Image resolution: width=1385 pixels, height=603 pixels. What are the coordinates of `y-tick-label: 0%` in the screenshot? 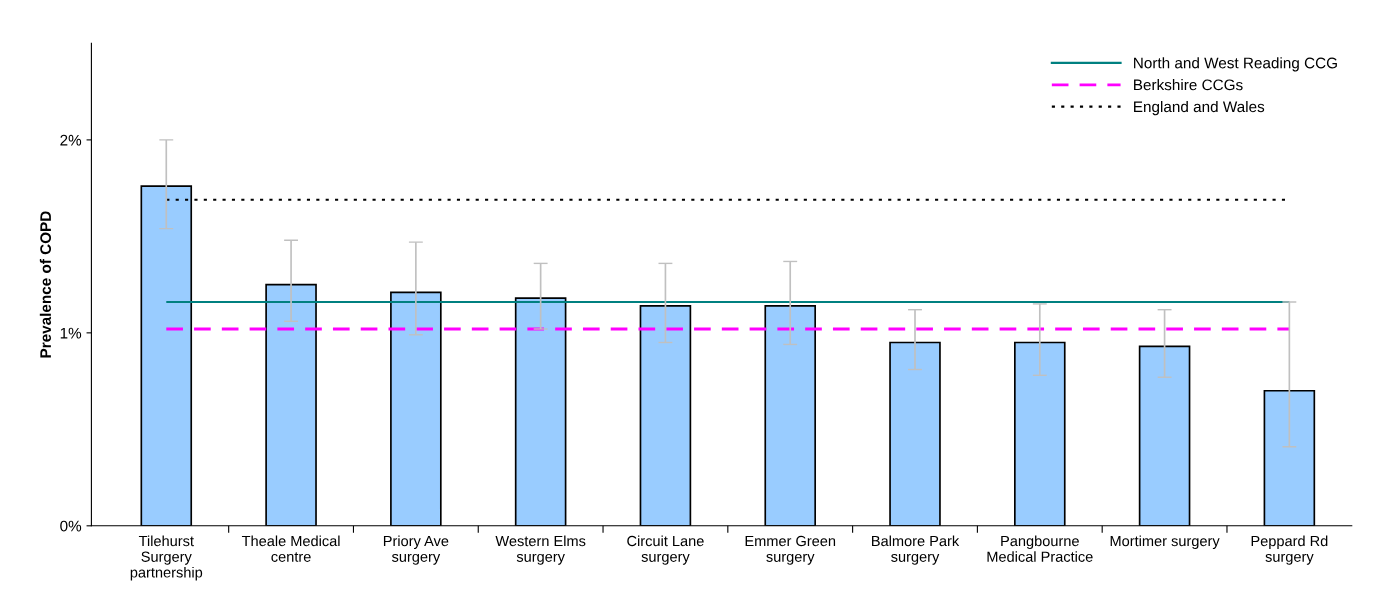 It's located at (71, 526).